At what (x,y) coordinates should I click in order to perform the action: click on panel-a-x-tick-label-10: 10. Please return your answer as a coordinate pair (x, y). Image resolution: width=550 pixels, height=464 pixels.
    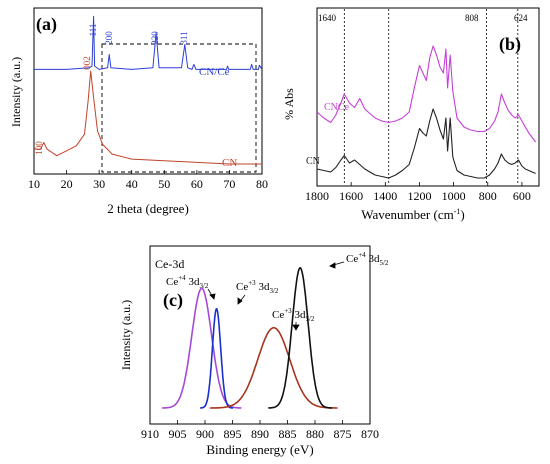
    Looking at the image, I should click on (34, 184).